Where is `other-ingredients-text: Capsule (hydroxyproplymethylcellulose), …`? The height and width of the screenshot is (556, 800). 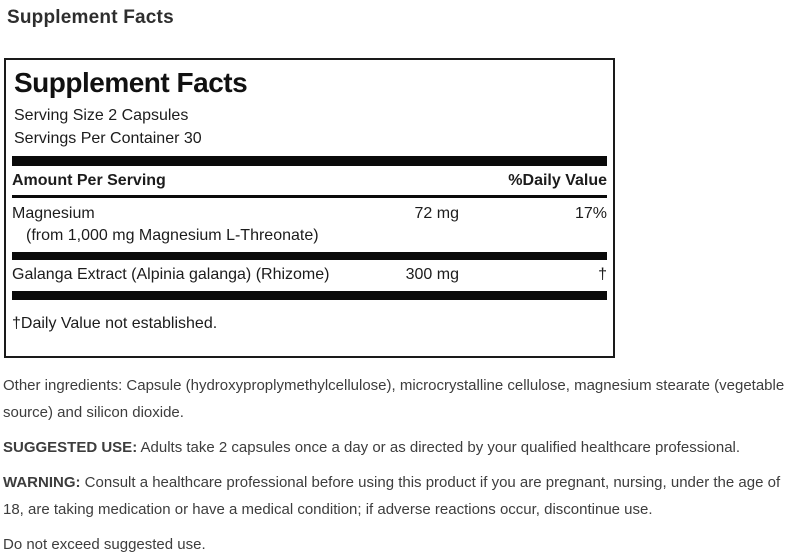
other-ingredients-text: Capsule (hydroxyproplymethylcellulose), … is located at coordinates (394, 399).